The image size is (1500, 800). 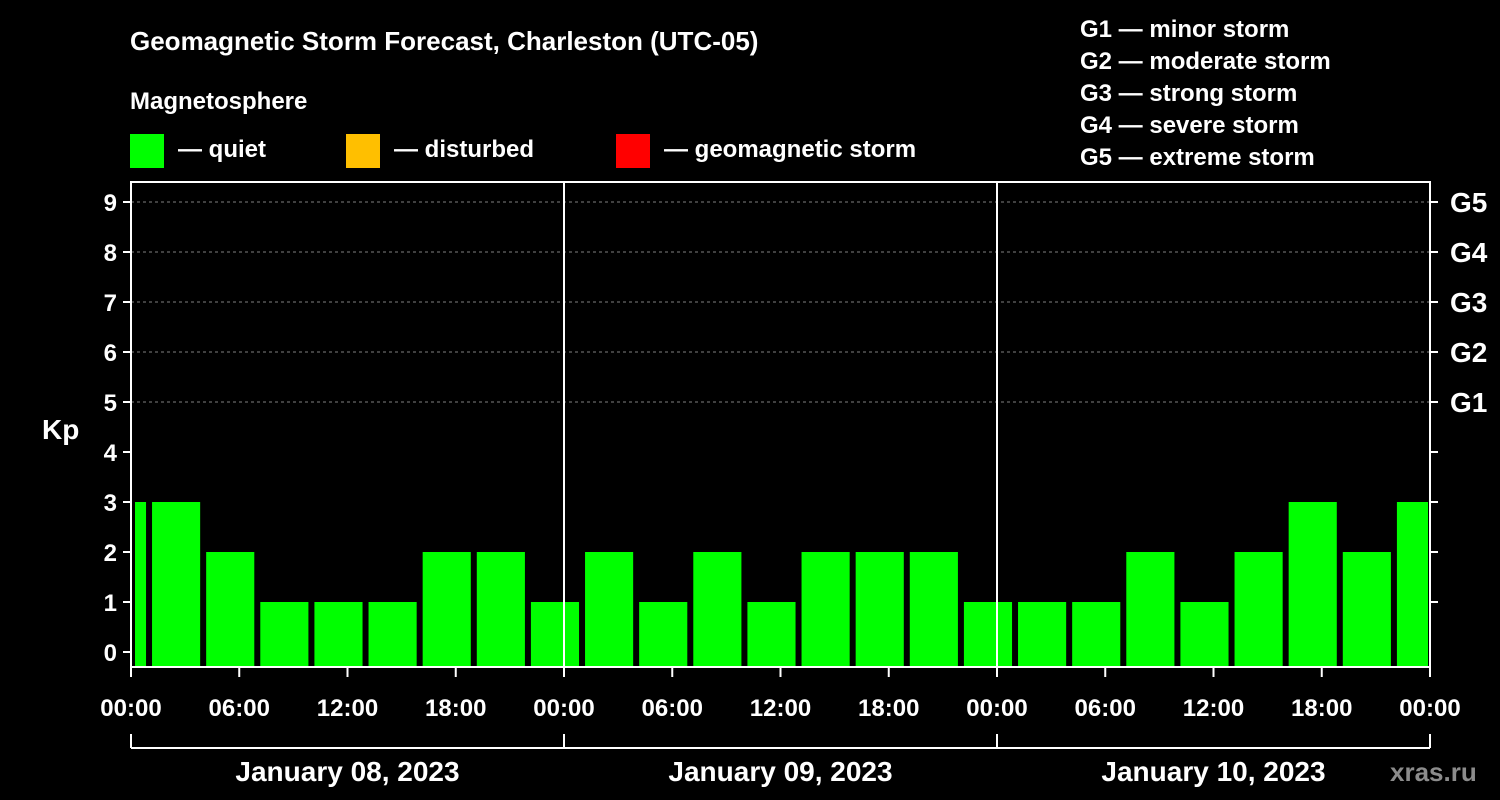 I want to click on x-tick-label-4: 00:00, so click(x=563, y=708).